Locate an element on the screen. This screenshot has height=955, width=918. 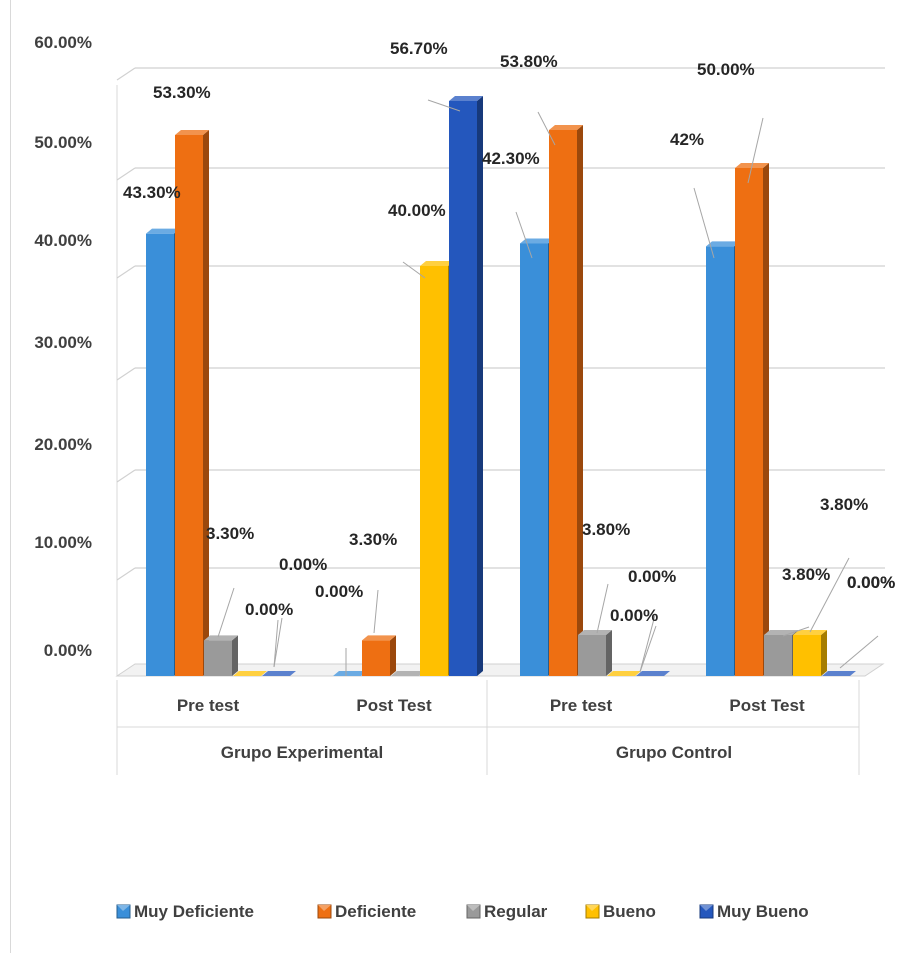
x-group-label: Grupo Control is located at coordinates (674, 752).